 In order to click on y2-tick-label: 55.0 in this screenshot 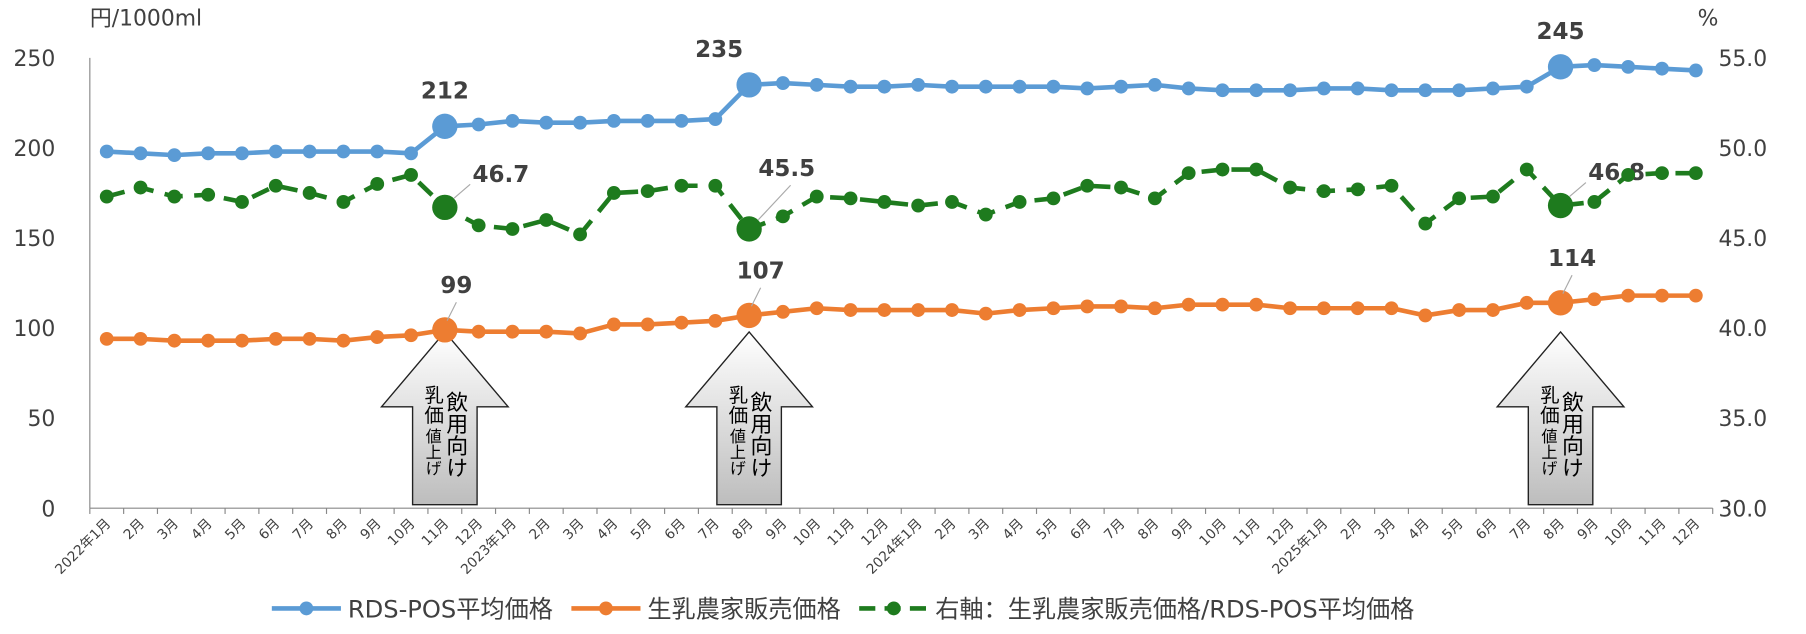, I will do `click(1742, 59)`.